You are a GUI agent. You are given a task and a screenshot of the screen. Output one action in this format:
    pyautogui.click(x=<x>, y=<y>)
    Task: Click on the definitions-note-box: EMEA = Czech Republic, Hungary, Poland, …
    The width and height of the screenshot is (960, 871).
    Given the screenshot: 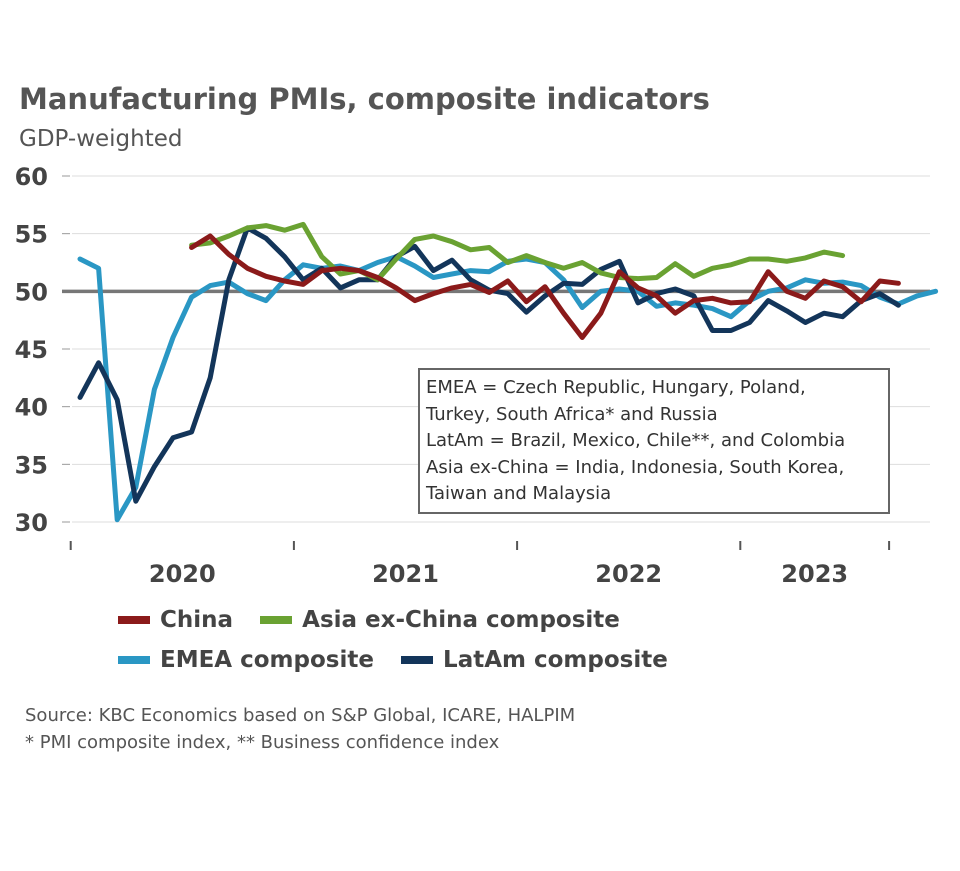 What is the action you would take?
    pyautogui.click(x=654, y=441)
    